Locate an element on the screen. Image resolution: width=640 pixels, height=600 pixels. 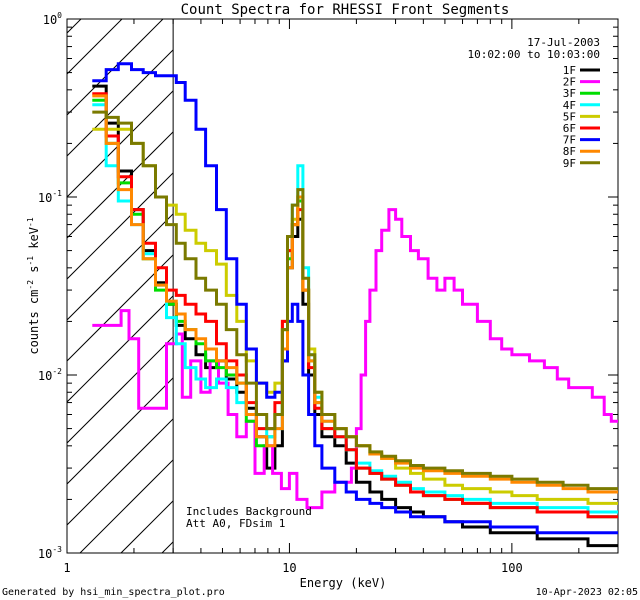
timestamp-label: 10-Apr-2023 02:05 is located at coordinates (587, 592).